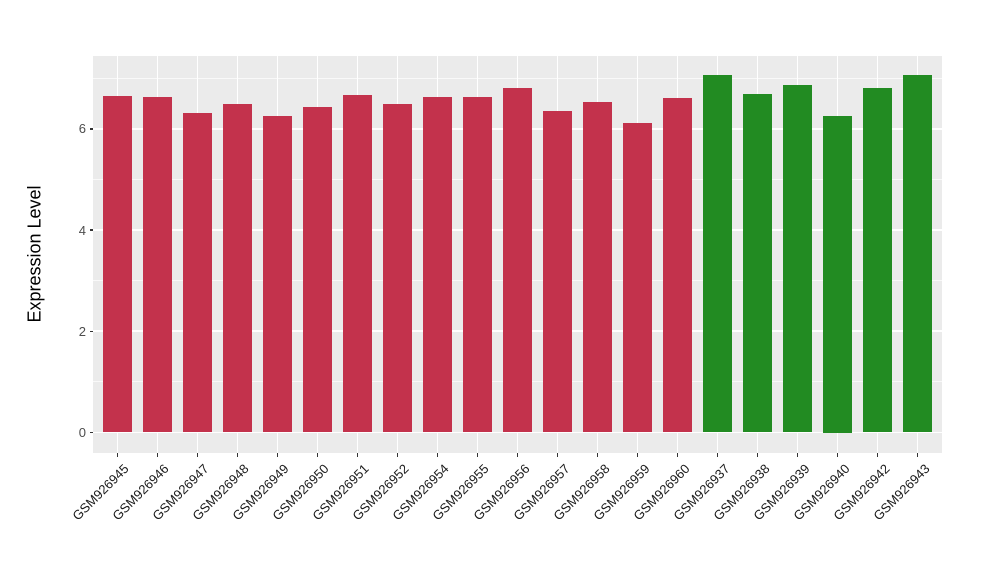  What do you see at coordinates (82, 230) in the screenshot?
I see `y-tick-label: 4` at bounding box center [82, 230].